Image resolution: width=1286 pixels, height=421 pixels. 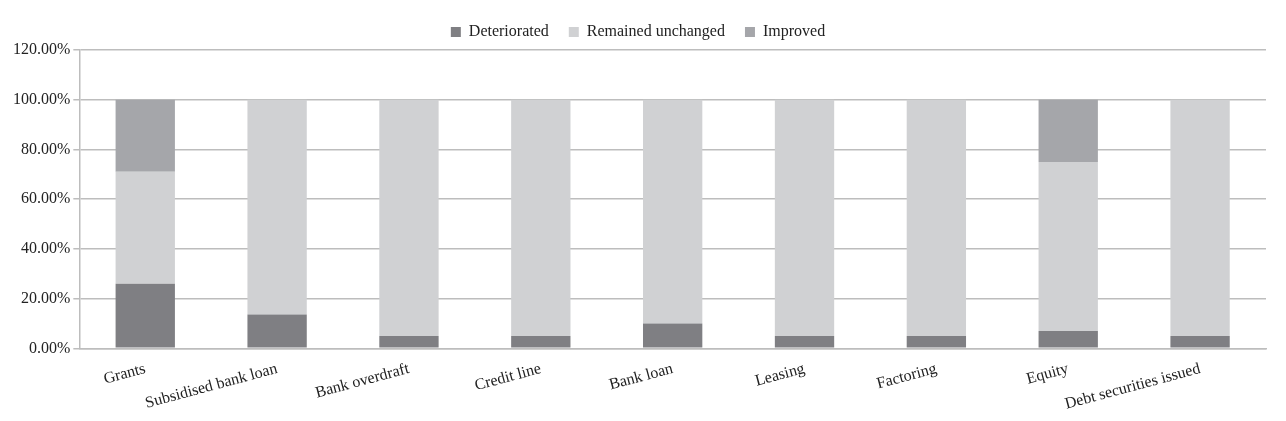 What do you see at coordinates (42, 98) in the screenshot?
I see `y-tick-label: 100.00%` at bounding box center [42, 98].